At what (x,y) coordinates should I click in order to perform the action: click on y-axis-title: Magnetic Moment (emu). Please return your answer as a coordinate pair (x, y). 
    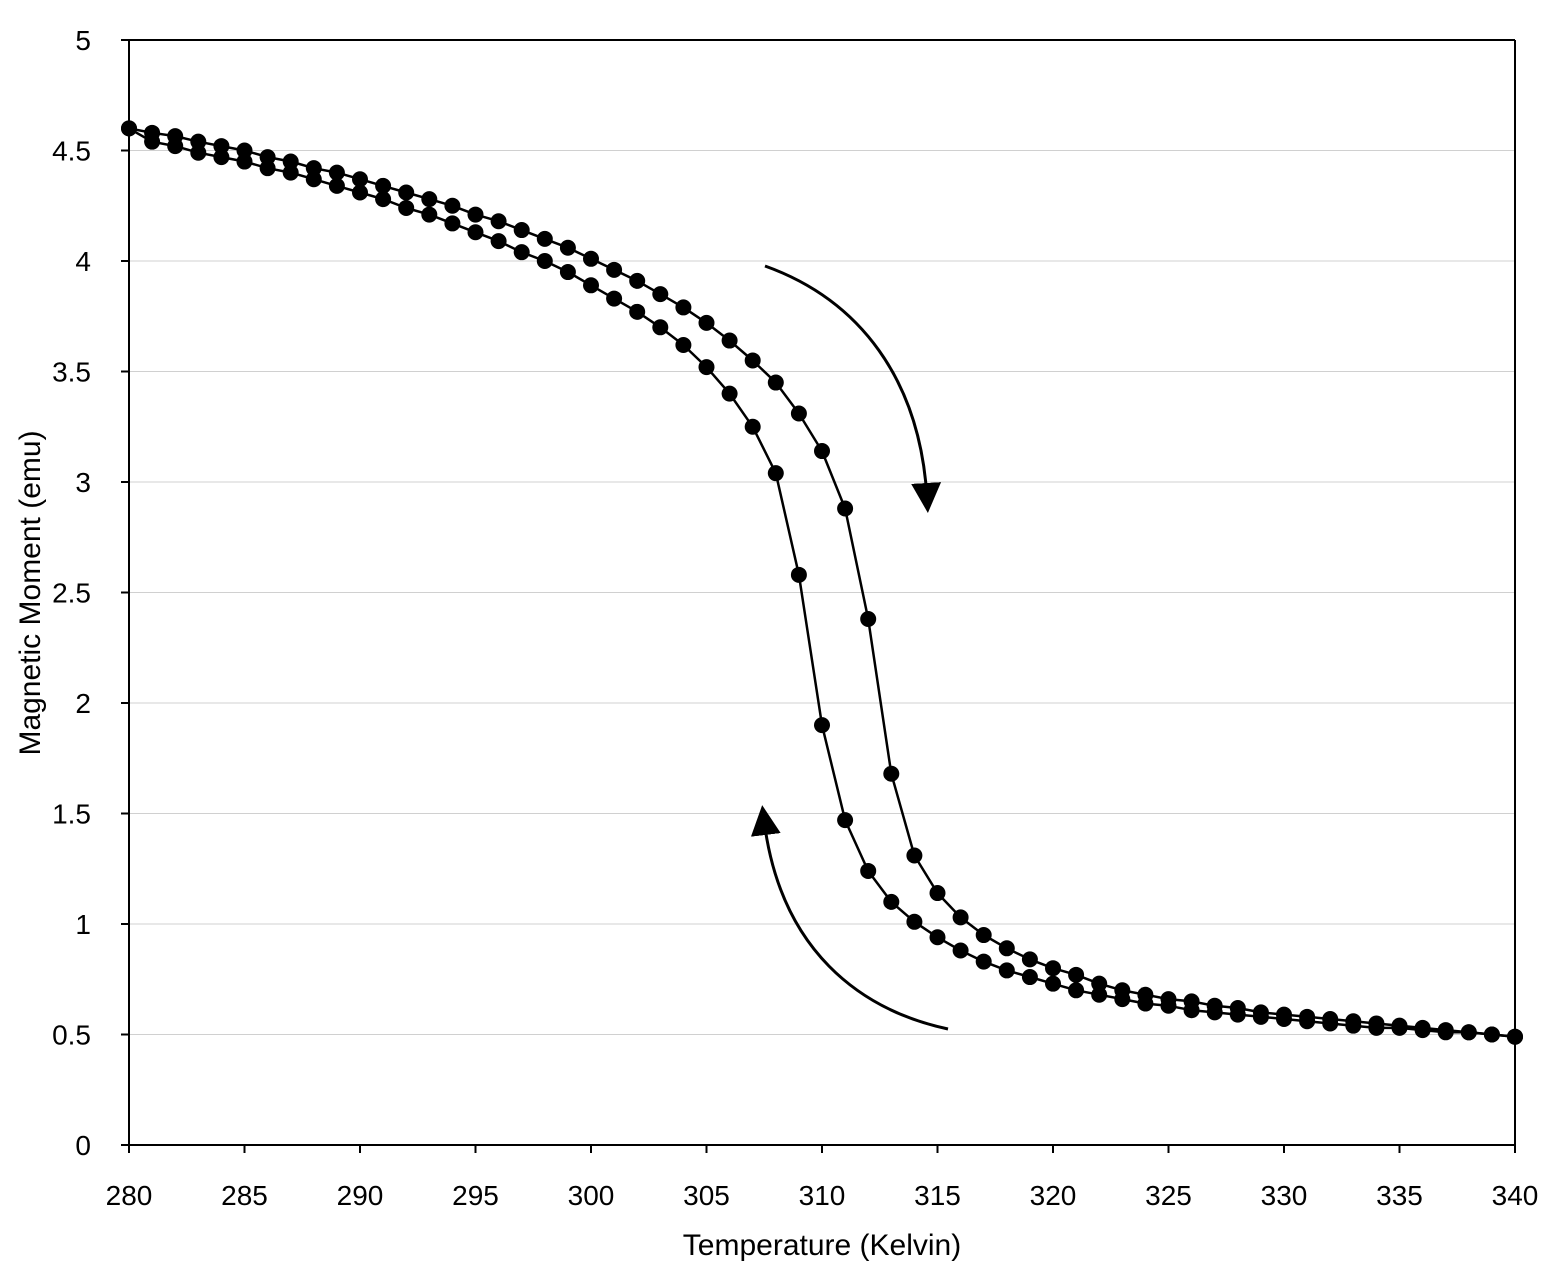
    Looking at the image, I should click on (30, 592).